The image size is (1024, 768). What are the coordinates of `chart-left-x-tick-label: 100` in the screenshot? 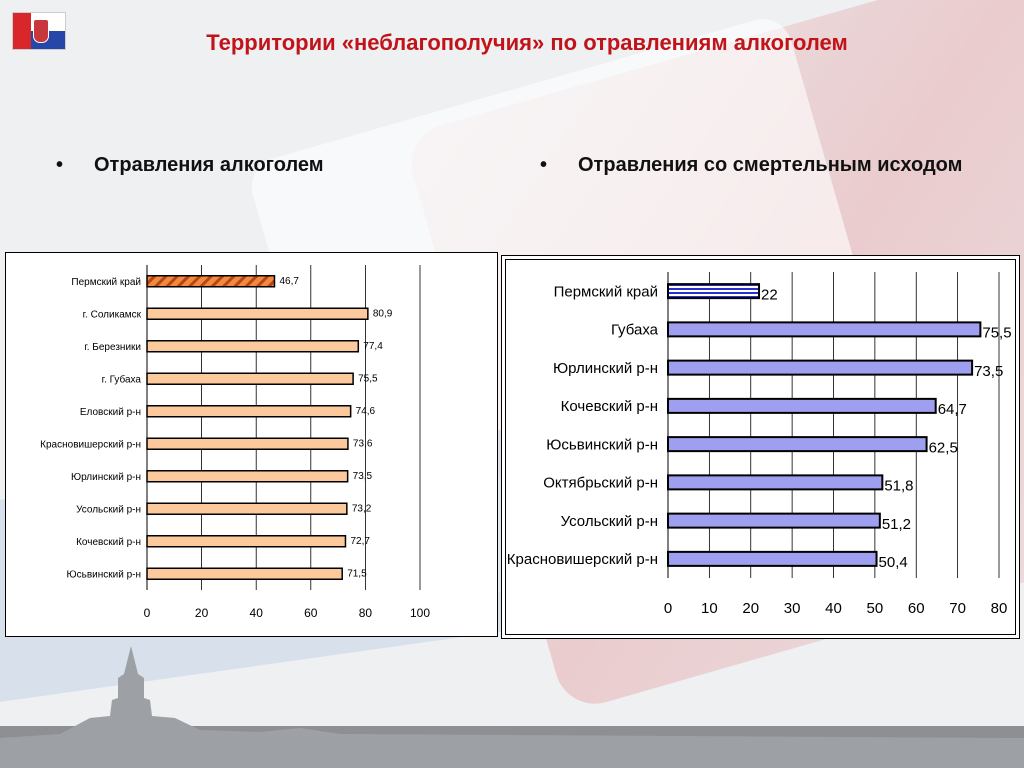 It's located at (420, 613).